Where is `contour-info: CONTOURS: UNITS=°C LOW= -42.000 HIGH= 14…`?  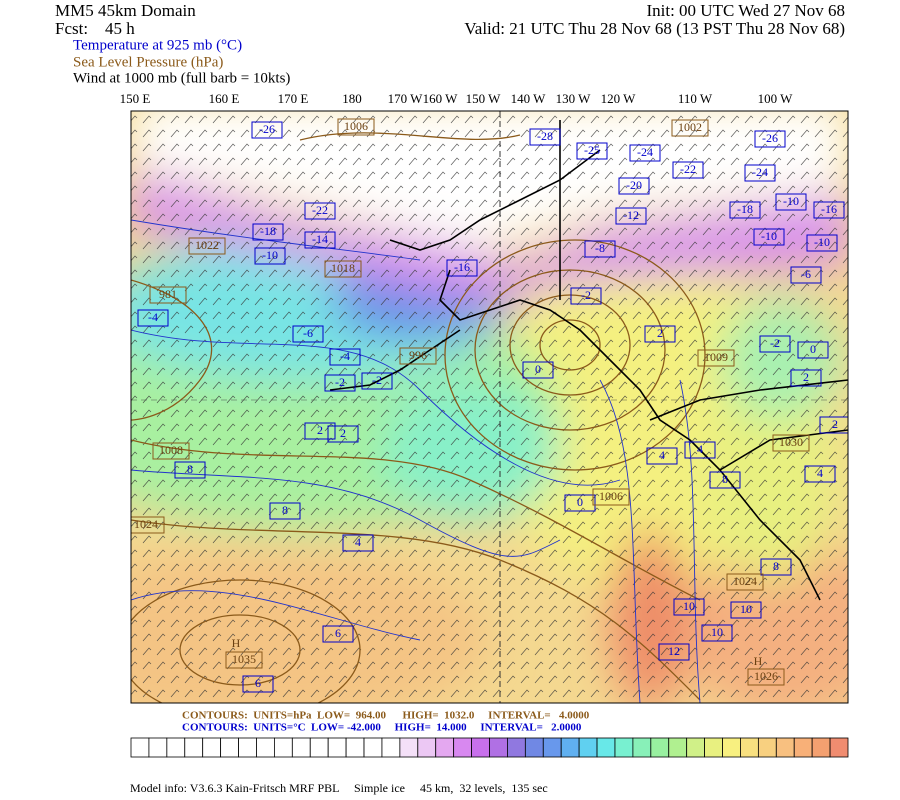 contour-info: CONTOURS: UNITS=°C LOW= -42.000 HIGH= 14… is located at coordinates (382, 728).